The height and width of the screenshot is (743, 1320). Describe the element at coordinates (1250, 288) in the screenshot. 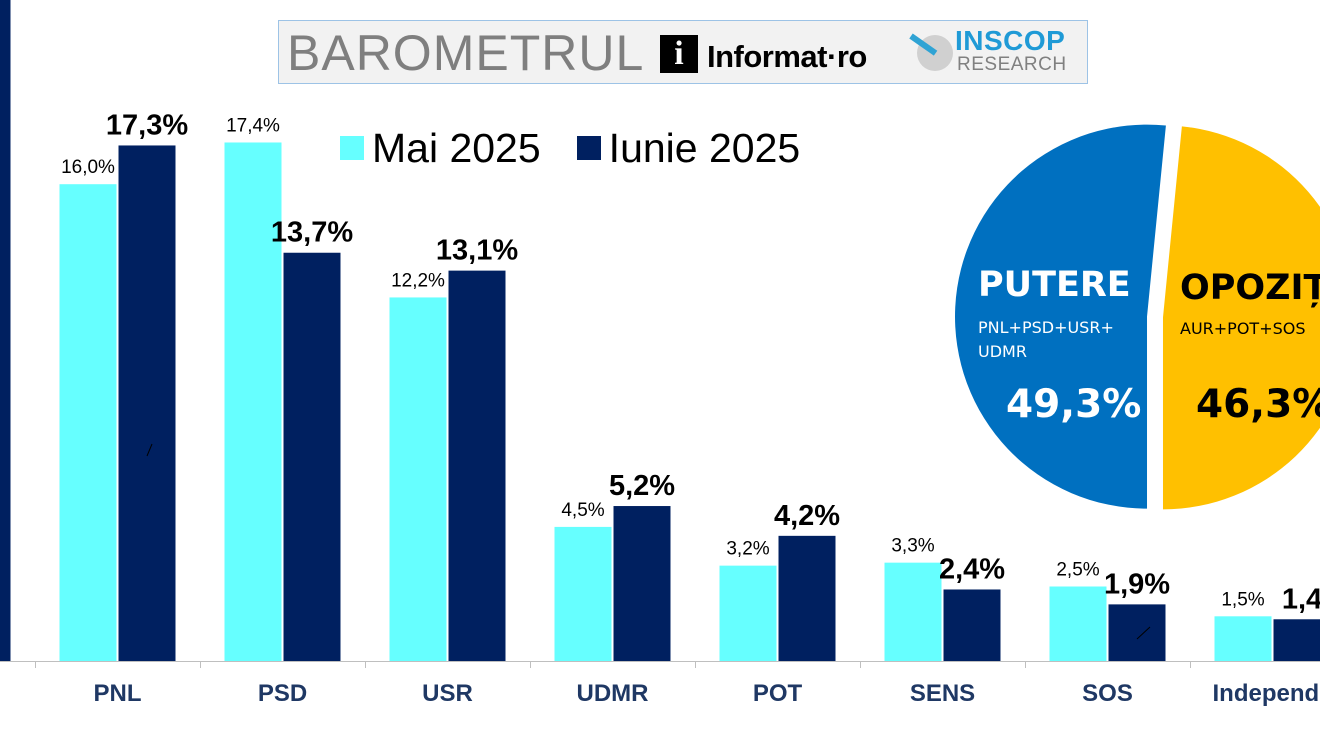

I see `pie-label-opozitie: OPOZIȚI` at that location.